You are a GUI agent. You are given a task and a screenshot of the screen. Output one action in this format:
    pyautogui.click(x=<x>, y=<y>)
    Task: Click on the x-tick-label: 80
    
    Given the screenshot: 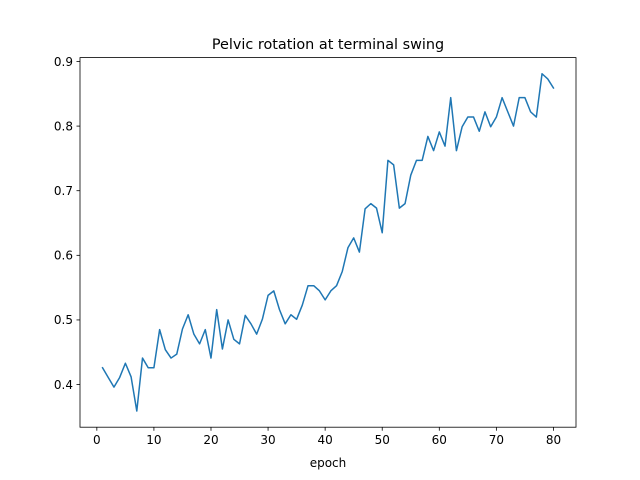 What is the action you would take?
    pyautogui.click(x=553, y=440)
    